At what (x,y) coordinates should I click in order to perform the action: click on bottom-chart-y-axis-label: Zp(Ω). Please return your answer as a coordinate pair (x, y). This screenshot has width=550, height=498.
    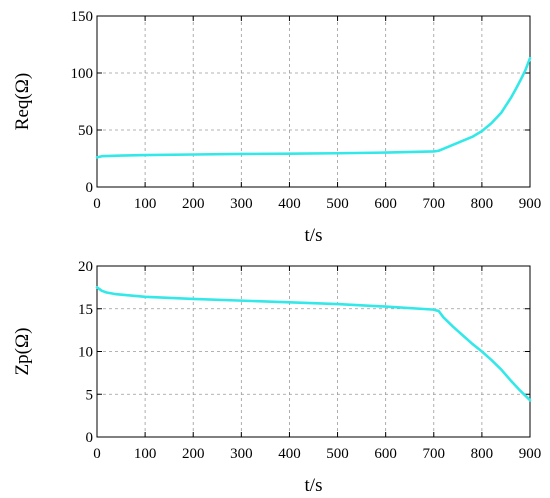
    Looking at the image, I should click on (22, 352).